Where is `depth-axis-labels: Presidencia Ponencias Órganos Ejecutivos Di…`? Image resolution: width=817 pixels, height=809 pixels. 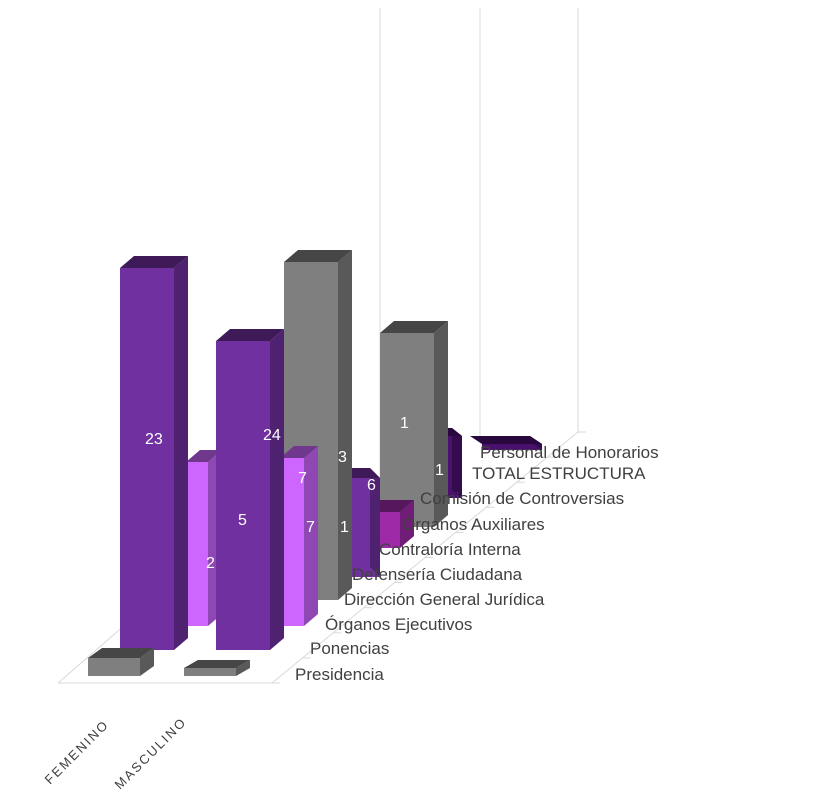
depth-axis-labels: Presidencia Ponencias Órganos Ejecutivos Di… is located at coordinates (477, 563).